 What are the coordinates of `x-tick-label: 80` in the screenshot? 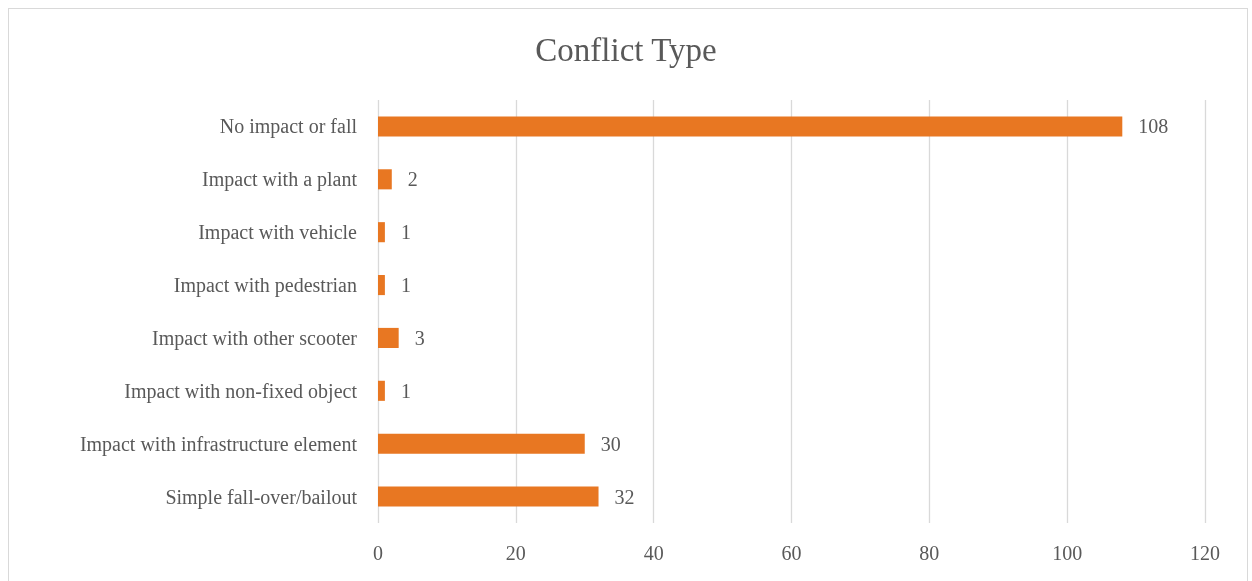 It's located at (929, 553).